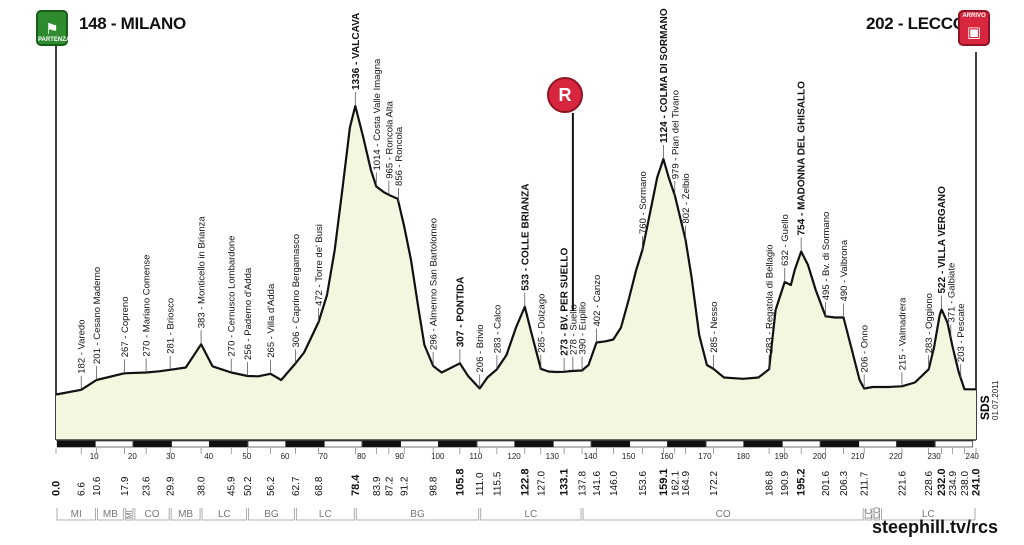  What do you see at coordinates (597, 301) in the screenshot?
I see `place-label: 402 - Canzo` at bounding box center [597, 301].